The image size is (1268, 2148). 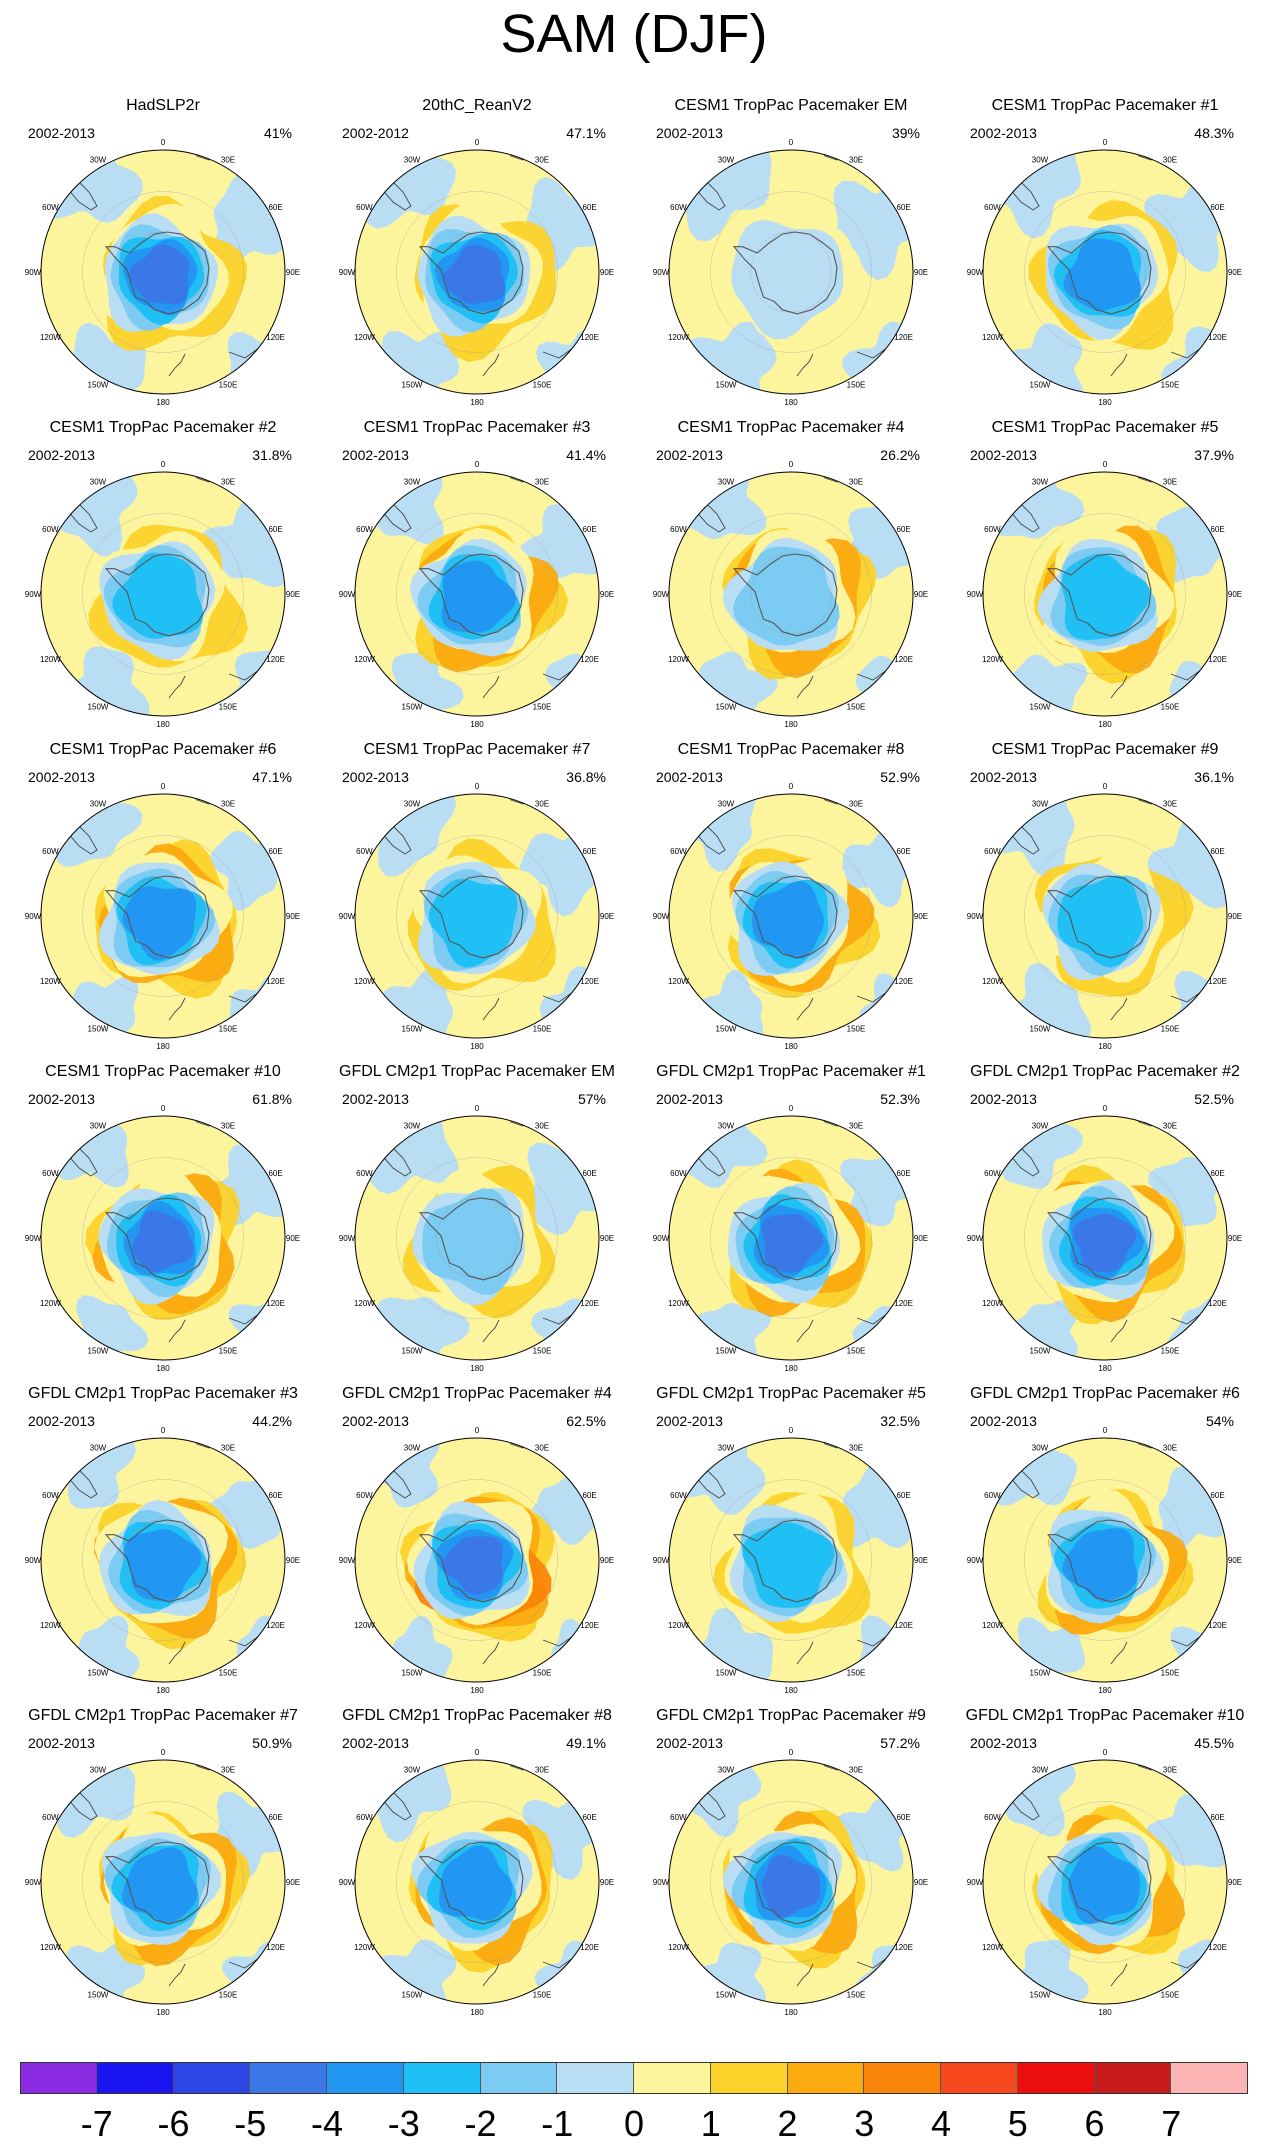 I want to click on panel-variance-percent: 39%, so click(x=905, y=133).